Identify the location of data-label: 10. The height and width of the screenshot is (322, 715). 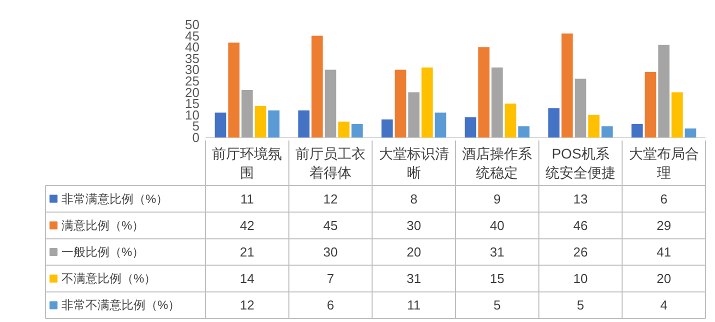
(580, 278).